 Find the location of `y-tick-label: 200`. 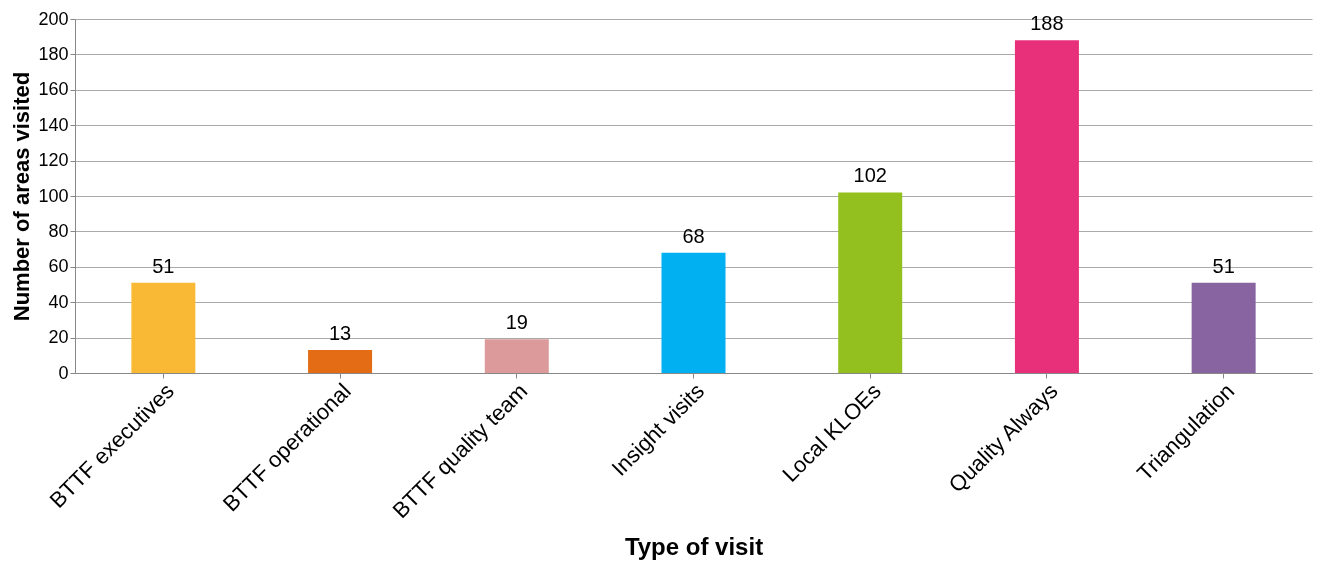

y-tick-label: 200 is located at coordinates (53, 18).